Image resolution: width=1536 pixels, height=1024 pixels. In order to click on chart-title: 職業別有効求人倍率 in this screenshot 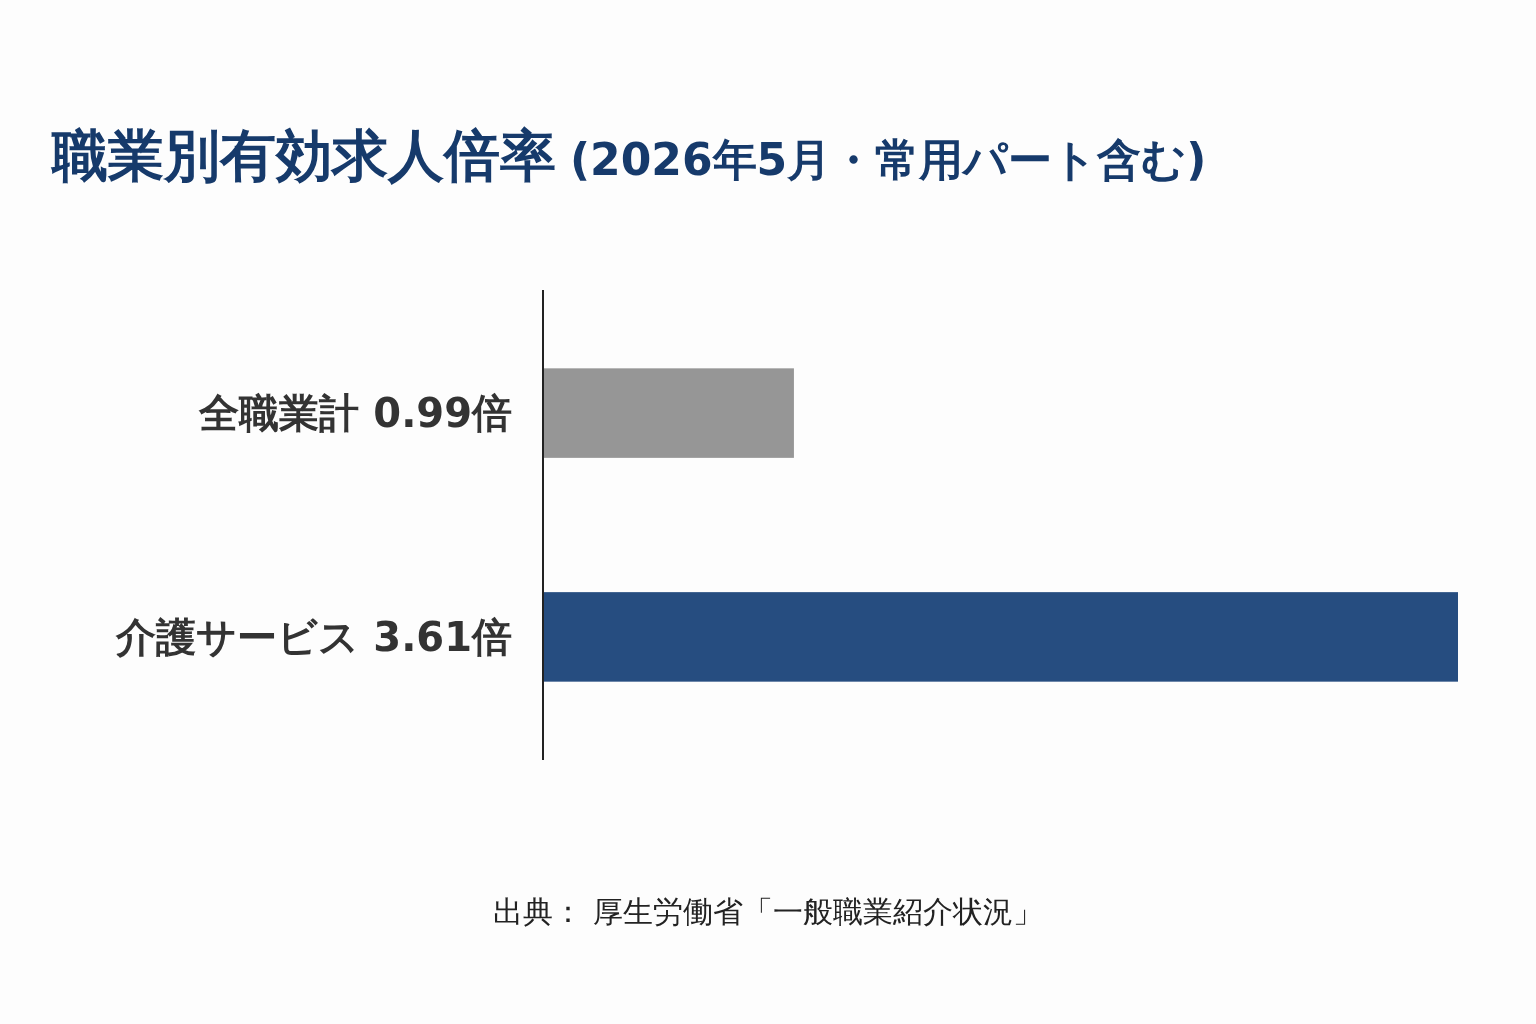, I will do `click(303, 155)`.